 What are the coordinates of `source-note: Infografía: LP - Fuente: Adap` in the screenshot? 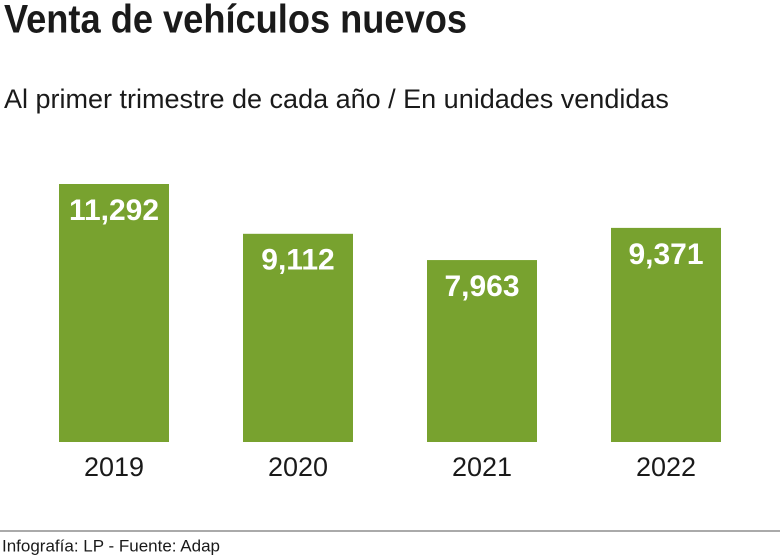 It's located at (111, 545).